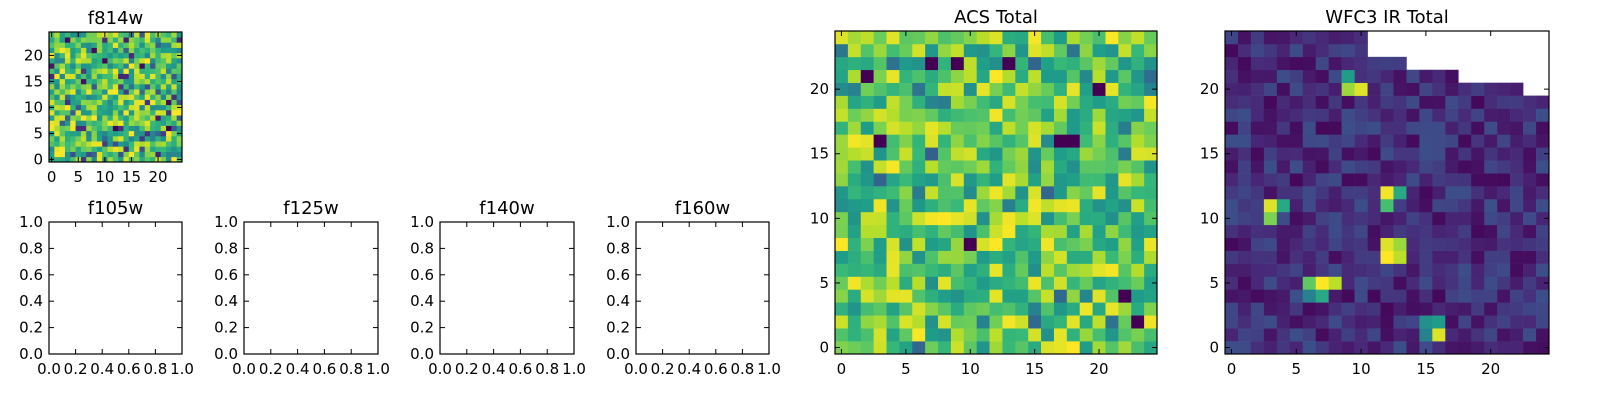 The height and width of the screenshot is (400, 1600). I want to click on y-tick-label: 0.2, so click(31, 328).